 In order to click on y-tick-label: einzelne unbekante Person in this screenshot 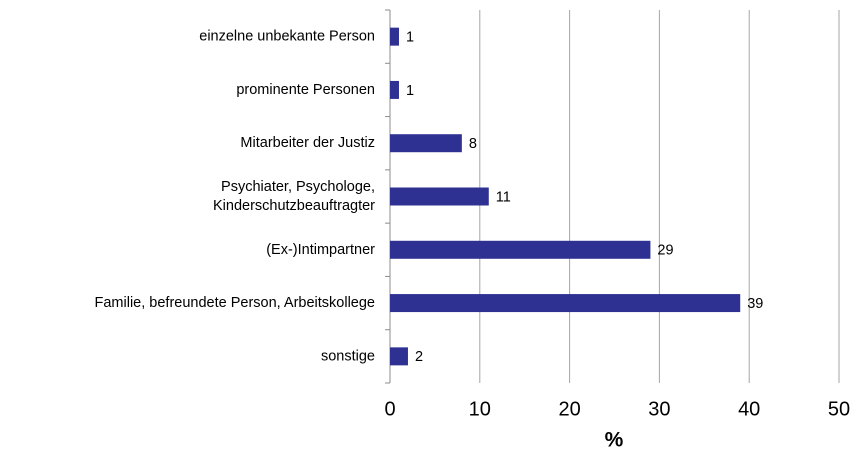, I will do `click(287, 36)`.